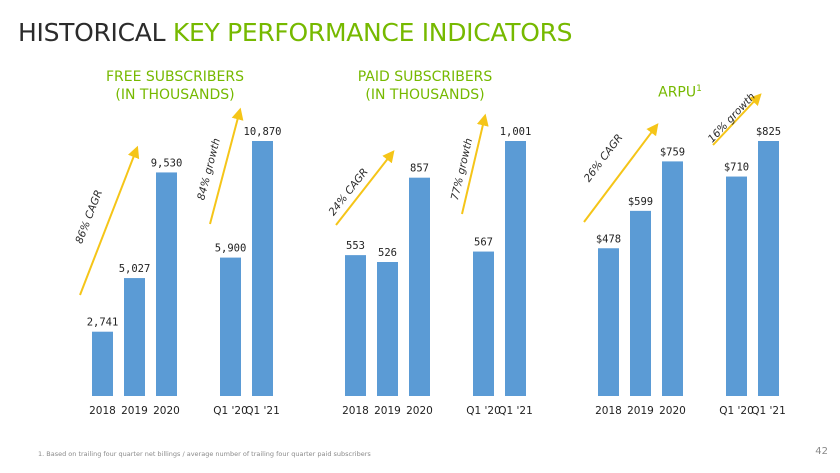  I want to click on arpu-bar-2019, so click(640, 303).